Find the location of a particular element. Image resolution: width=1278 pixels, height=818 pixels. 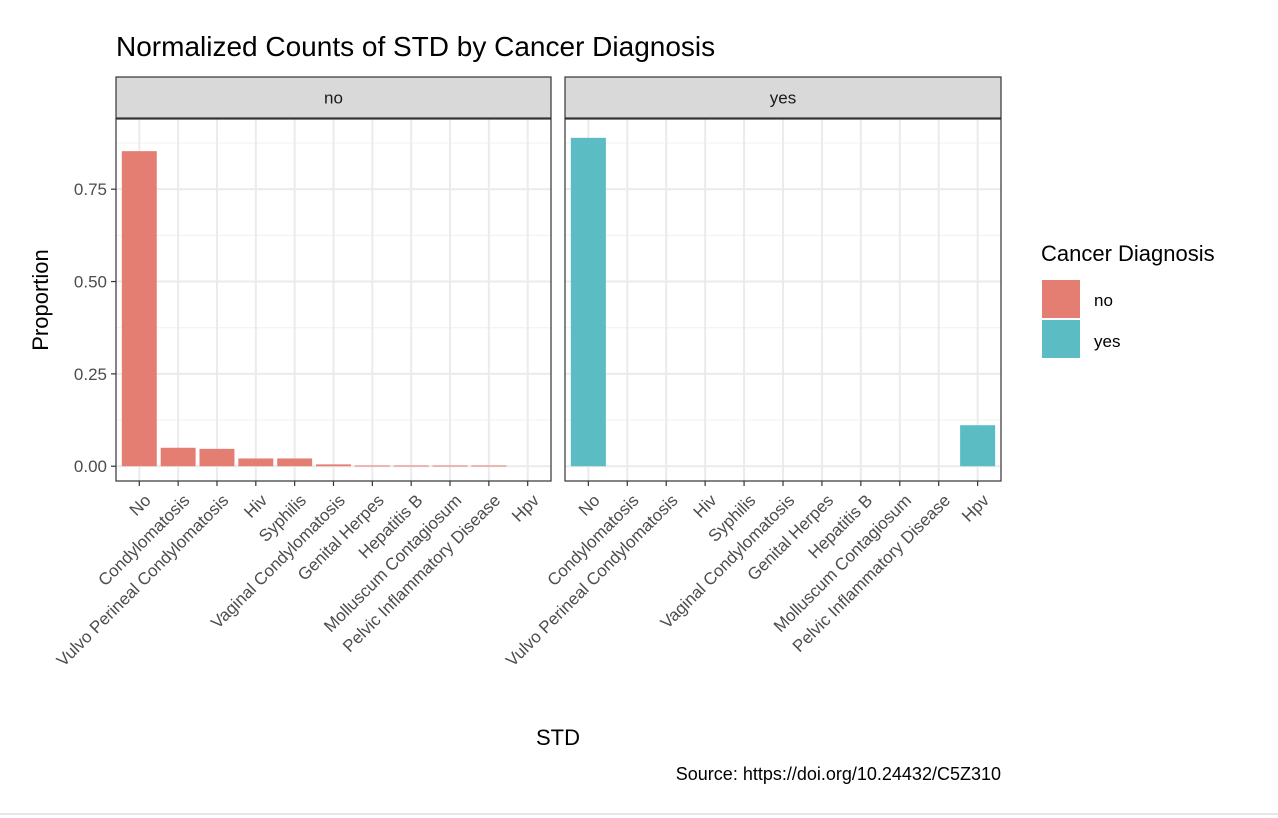

bar-yes-hpv is located at coordinates (978, 446).